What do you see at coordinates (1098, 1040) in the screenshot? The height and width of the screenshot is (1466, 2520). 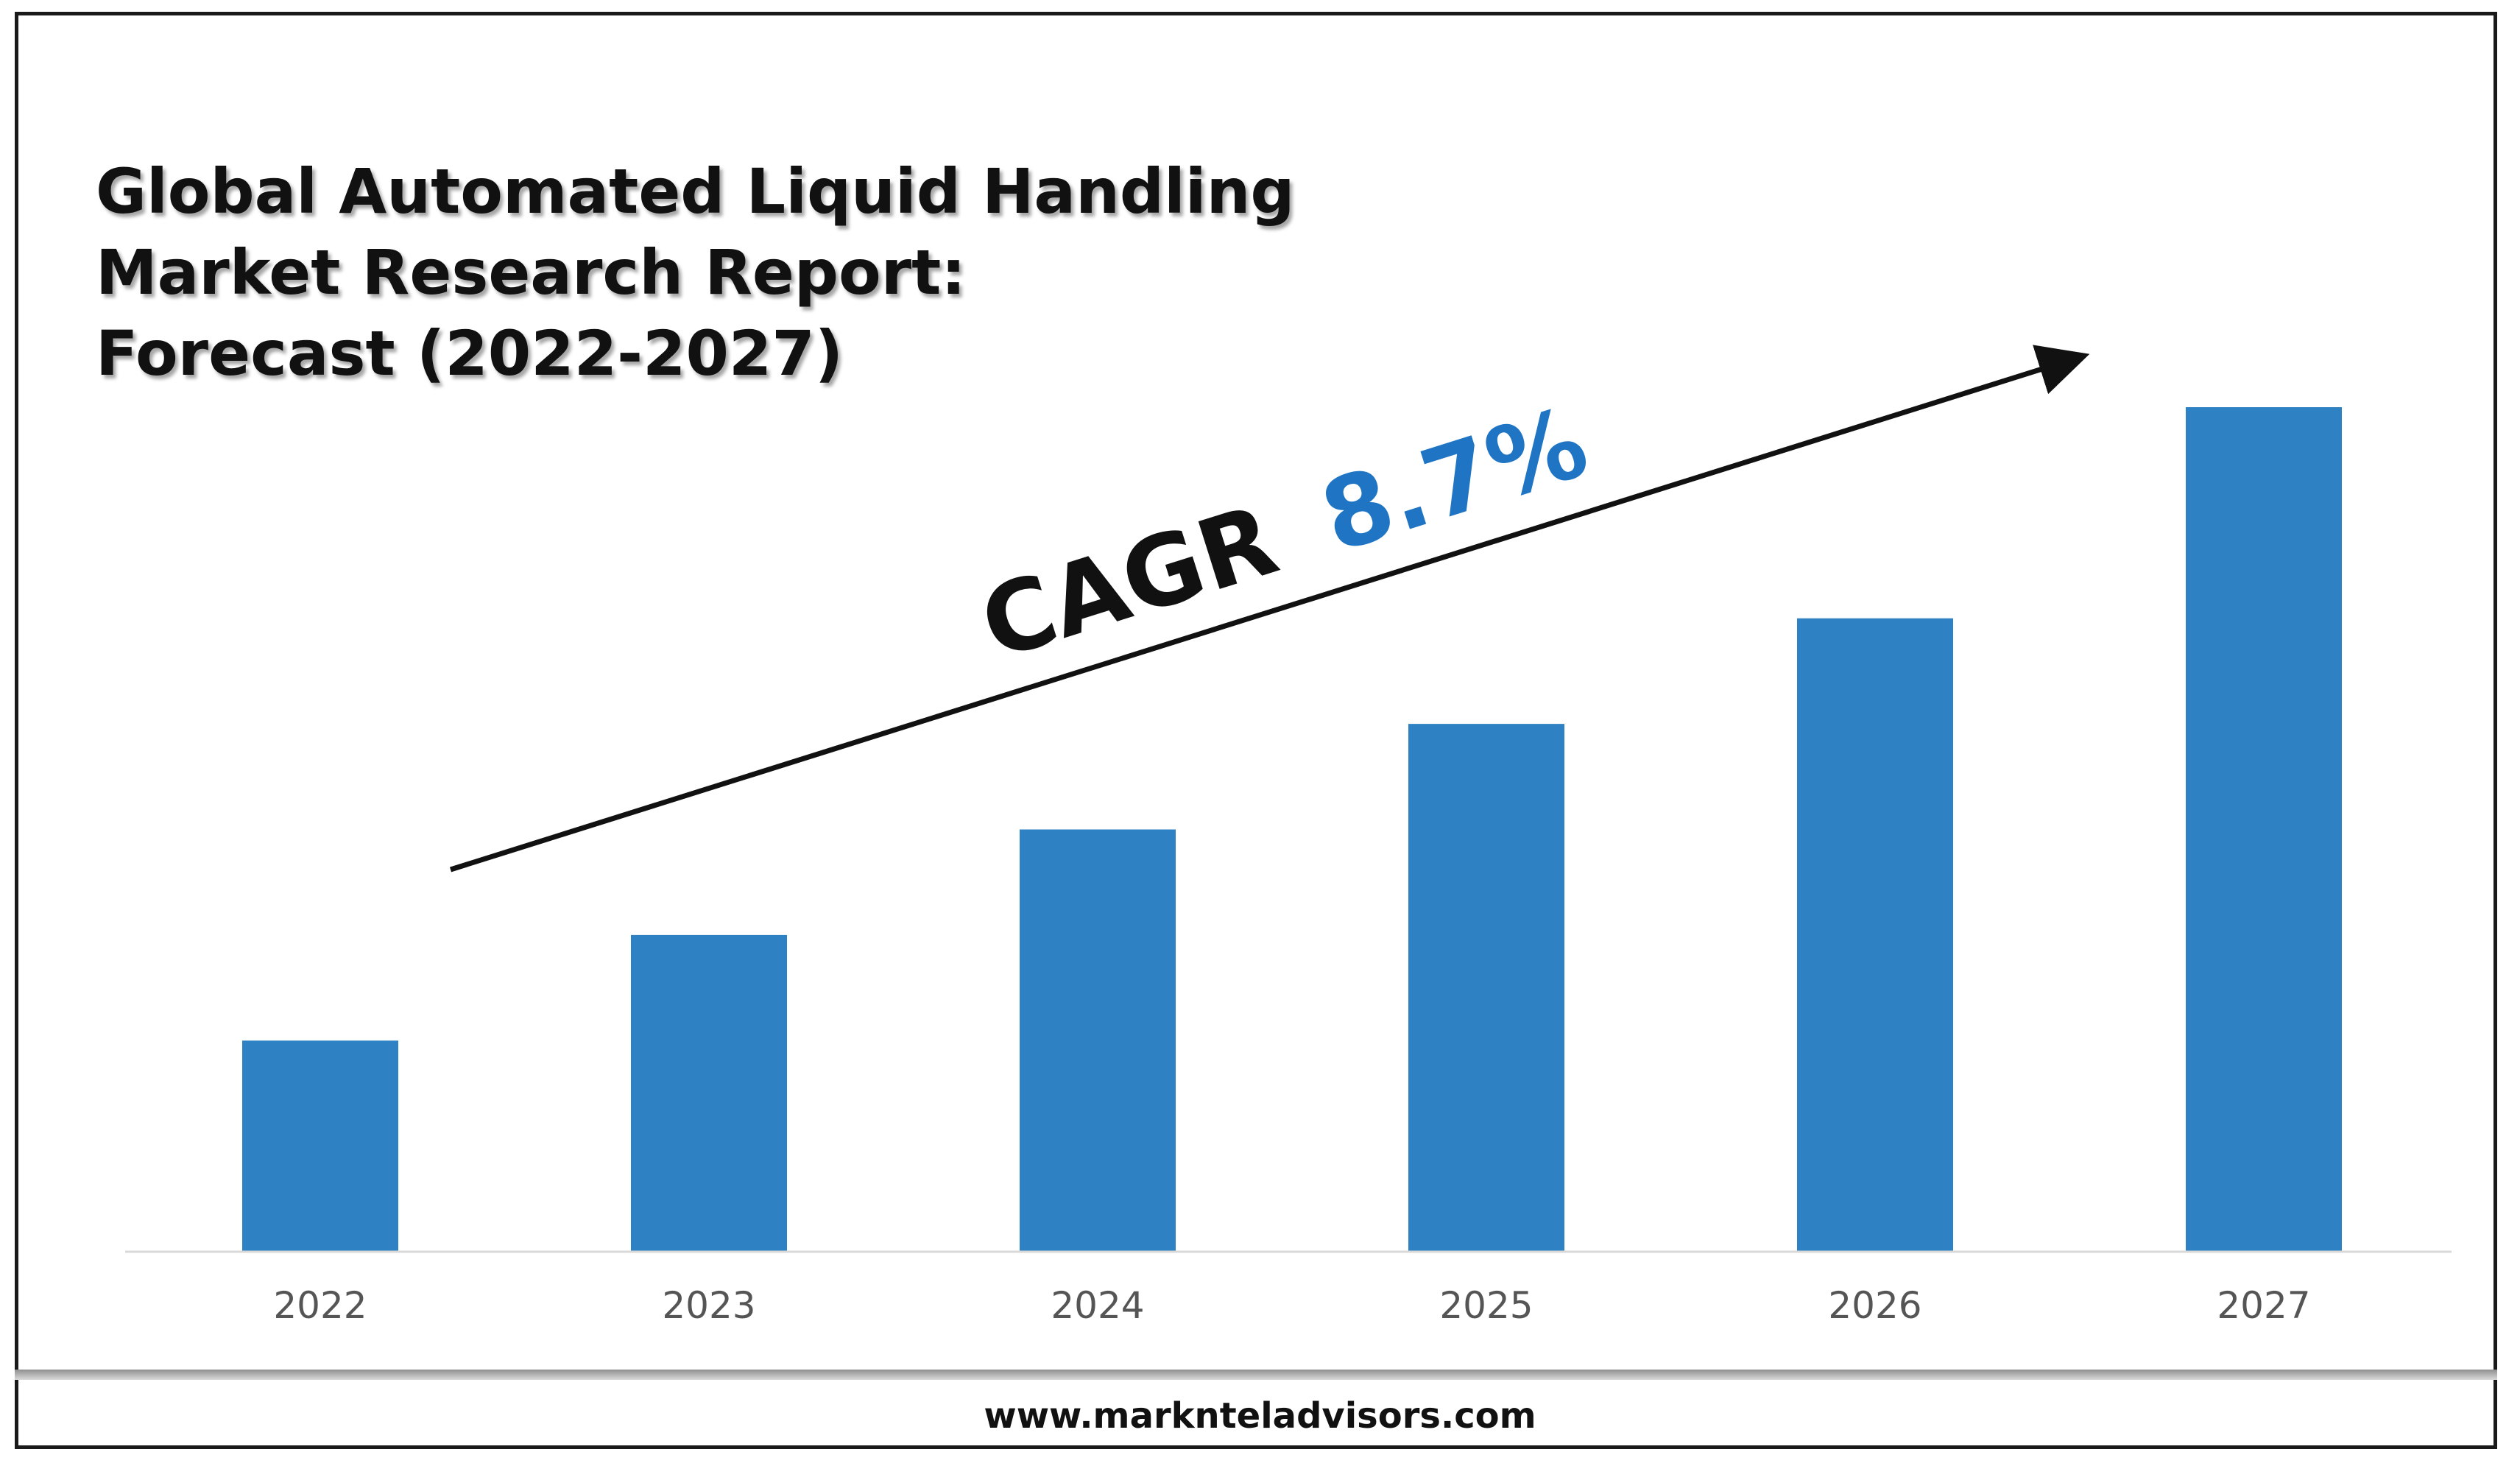 I see `bar-2024` at bounding box center [1098, 1040].